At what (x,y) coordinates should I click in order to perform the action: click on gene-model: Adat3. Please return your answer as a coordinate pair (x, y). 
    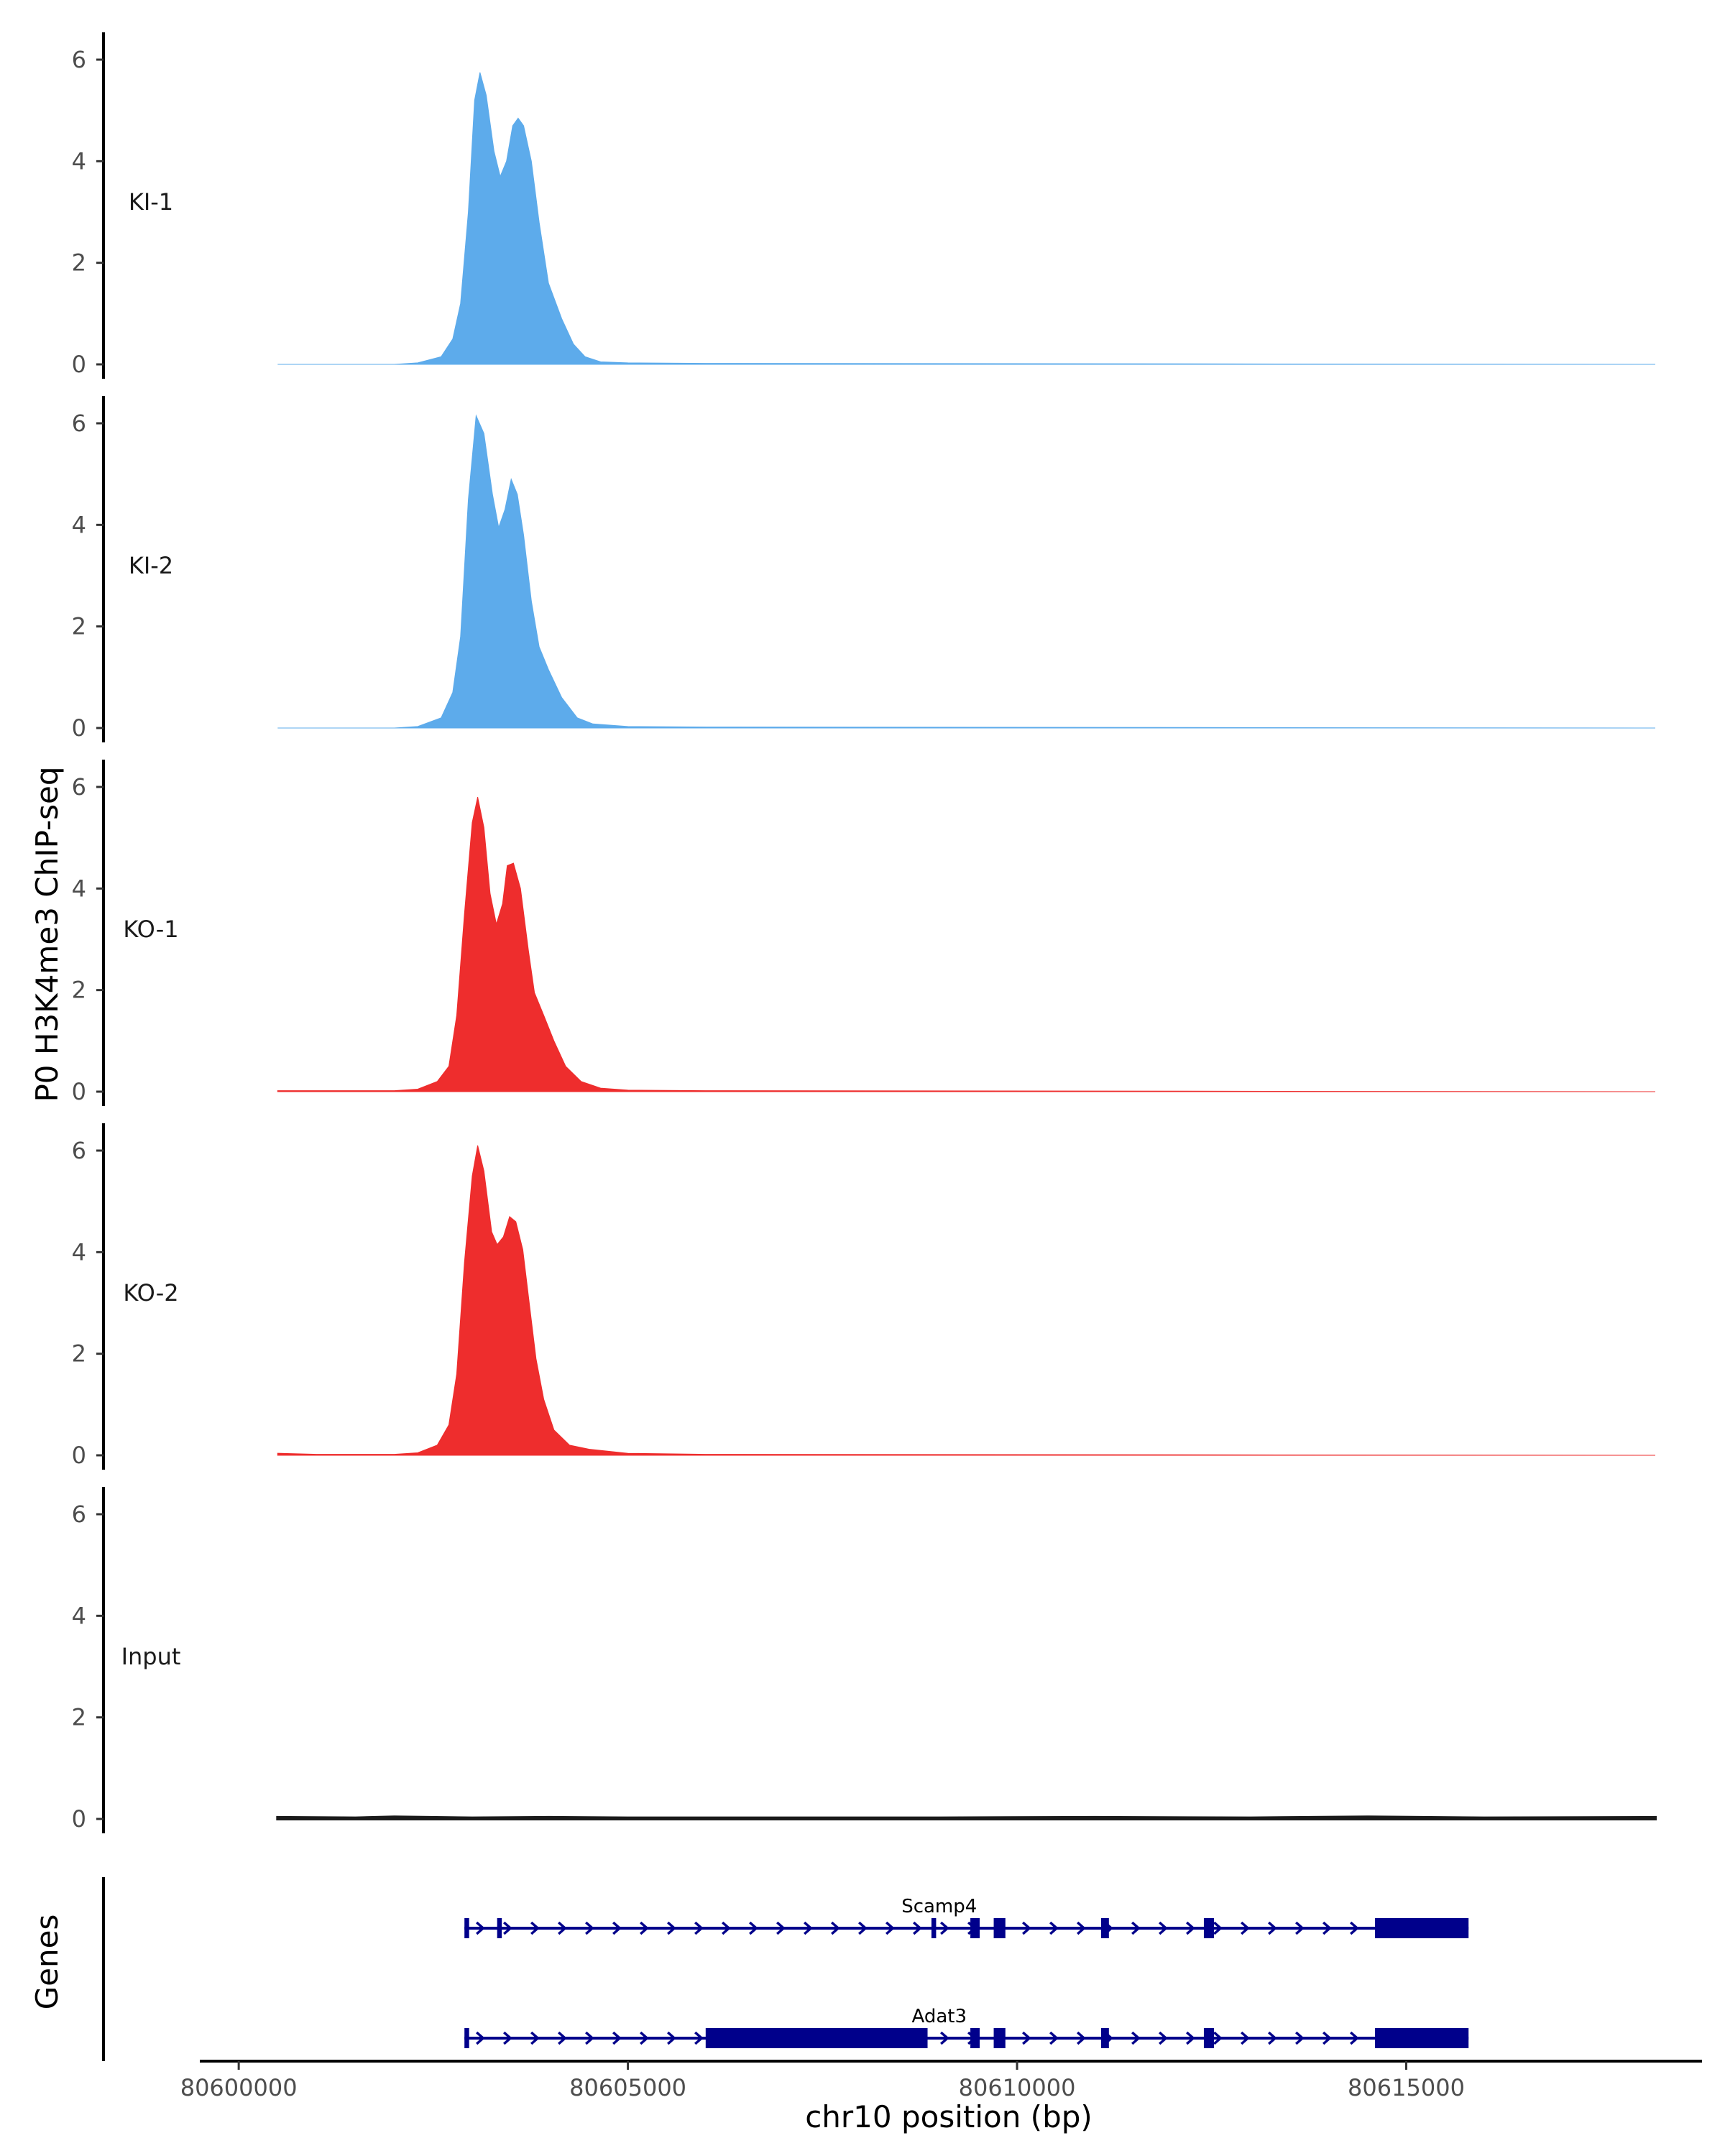
    Looking at the image, I should click on (966, 2027).